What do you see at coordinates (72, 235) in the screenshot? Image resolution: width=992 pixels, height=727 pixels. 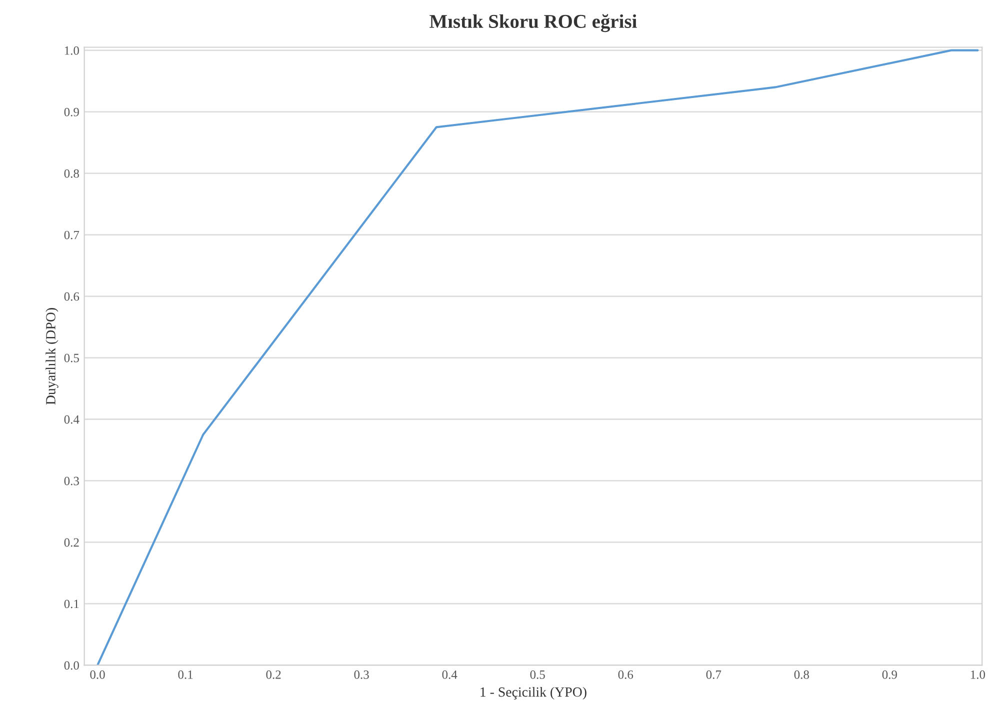 I see `y-tick-label: 0.7` at bounding box center [72, 235].